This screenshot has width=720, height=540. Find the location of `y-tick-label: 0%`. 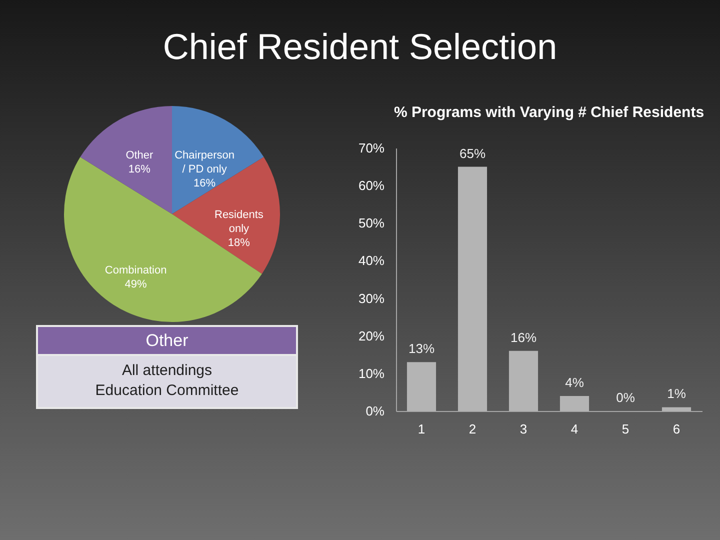

y-tick-label: 0% is located at coordinates (375, 411).